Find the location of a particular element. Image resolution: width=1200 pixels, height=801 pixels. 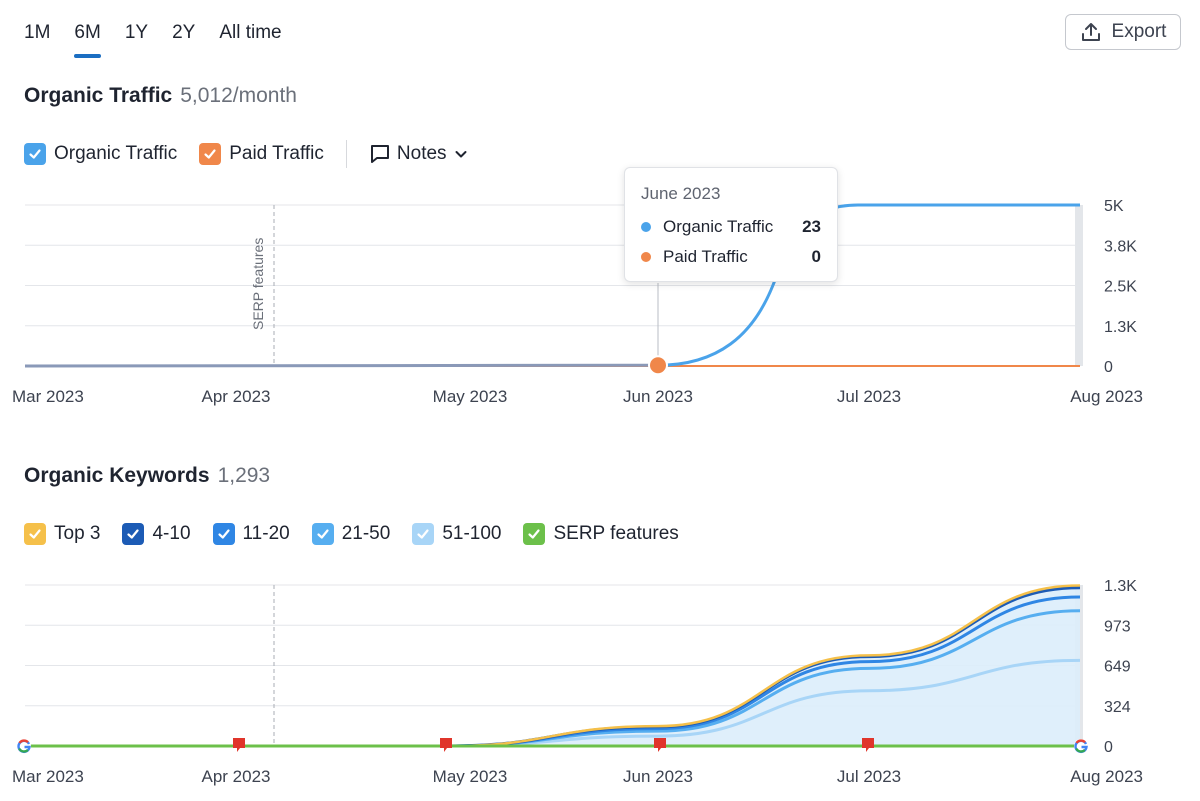

comment-icon is located at coordinates (379, 154).